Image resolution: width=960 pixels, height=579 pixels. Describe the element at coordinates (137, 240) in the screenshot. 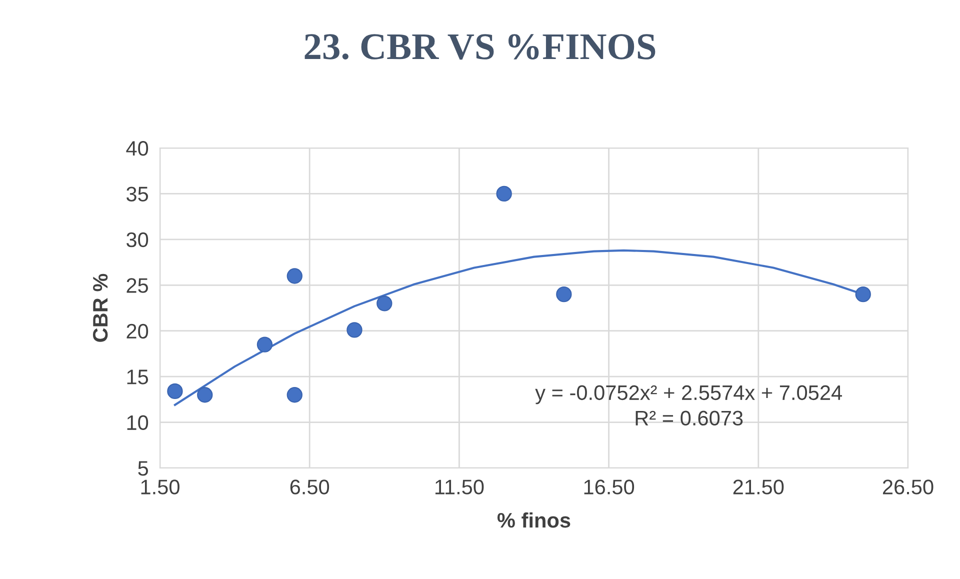

I see `y-tick-label: 30` at that location.